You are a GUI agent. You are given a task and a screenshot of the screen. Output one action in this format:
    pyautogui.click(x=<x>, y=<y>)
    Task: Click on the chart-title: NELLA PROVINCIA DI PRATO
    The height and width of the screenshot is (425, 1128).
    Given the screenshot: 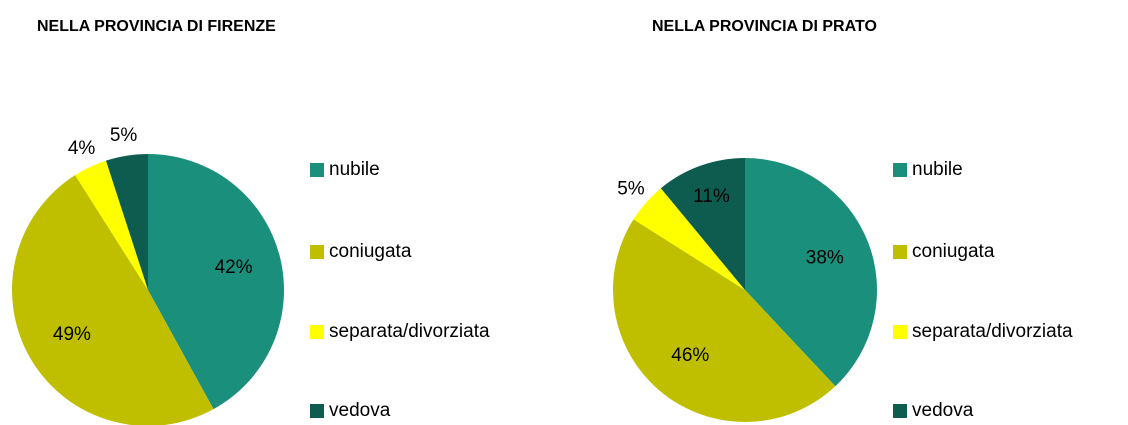 What is the action you would take?
    pyautogui.click(x=764, y=26)
    